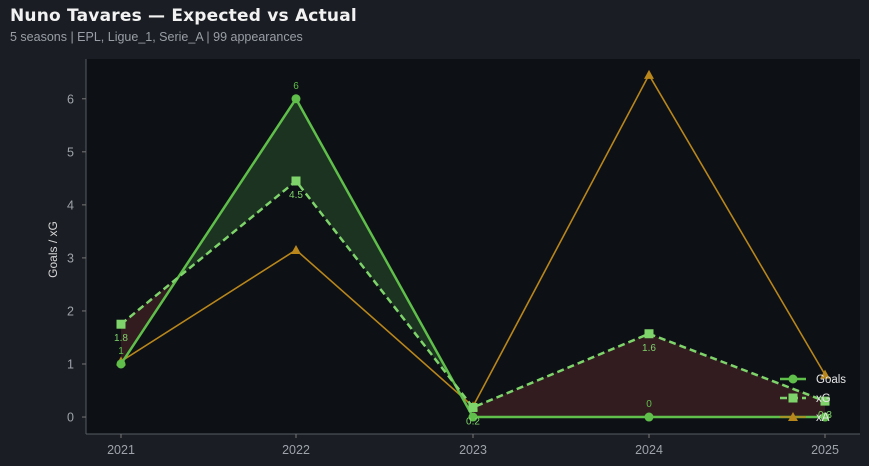 This screenshot has width=869, height=466. I want to click on data-label-goals: 0, so click(649, 404).